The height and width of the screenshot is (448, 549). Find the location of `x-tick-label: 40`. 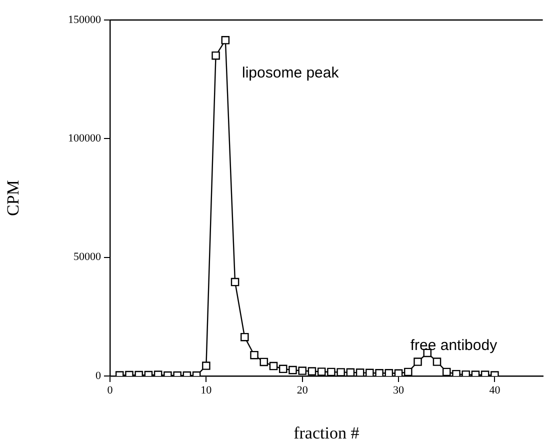

x-tick-label: 40 is located at coordinates (495, 390).